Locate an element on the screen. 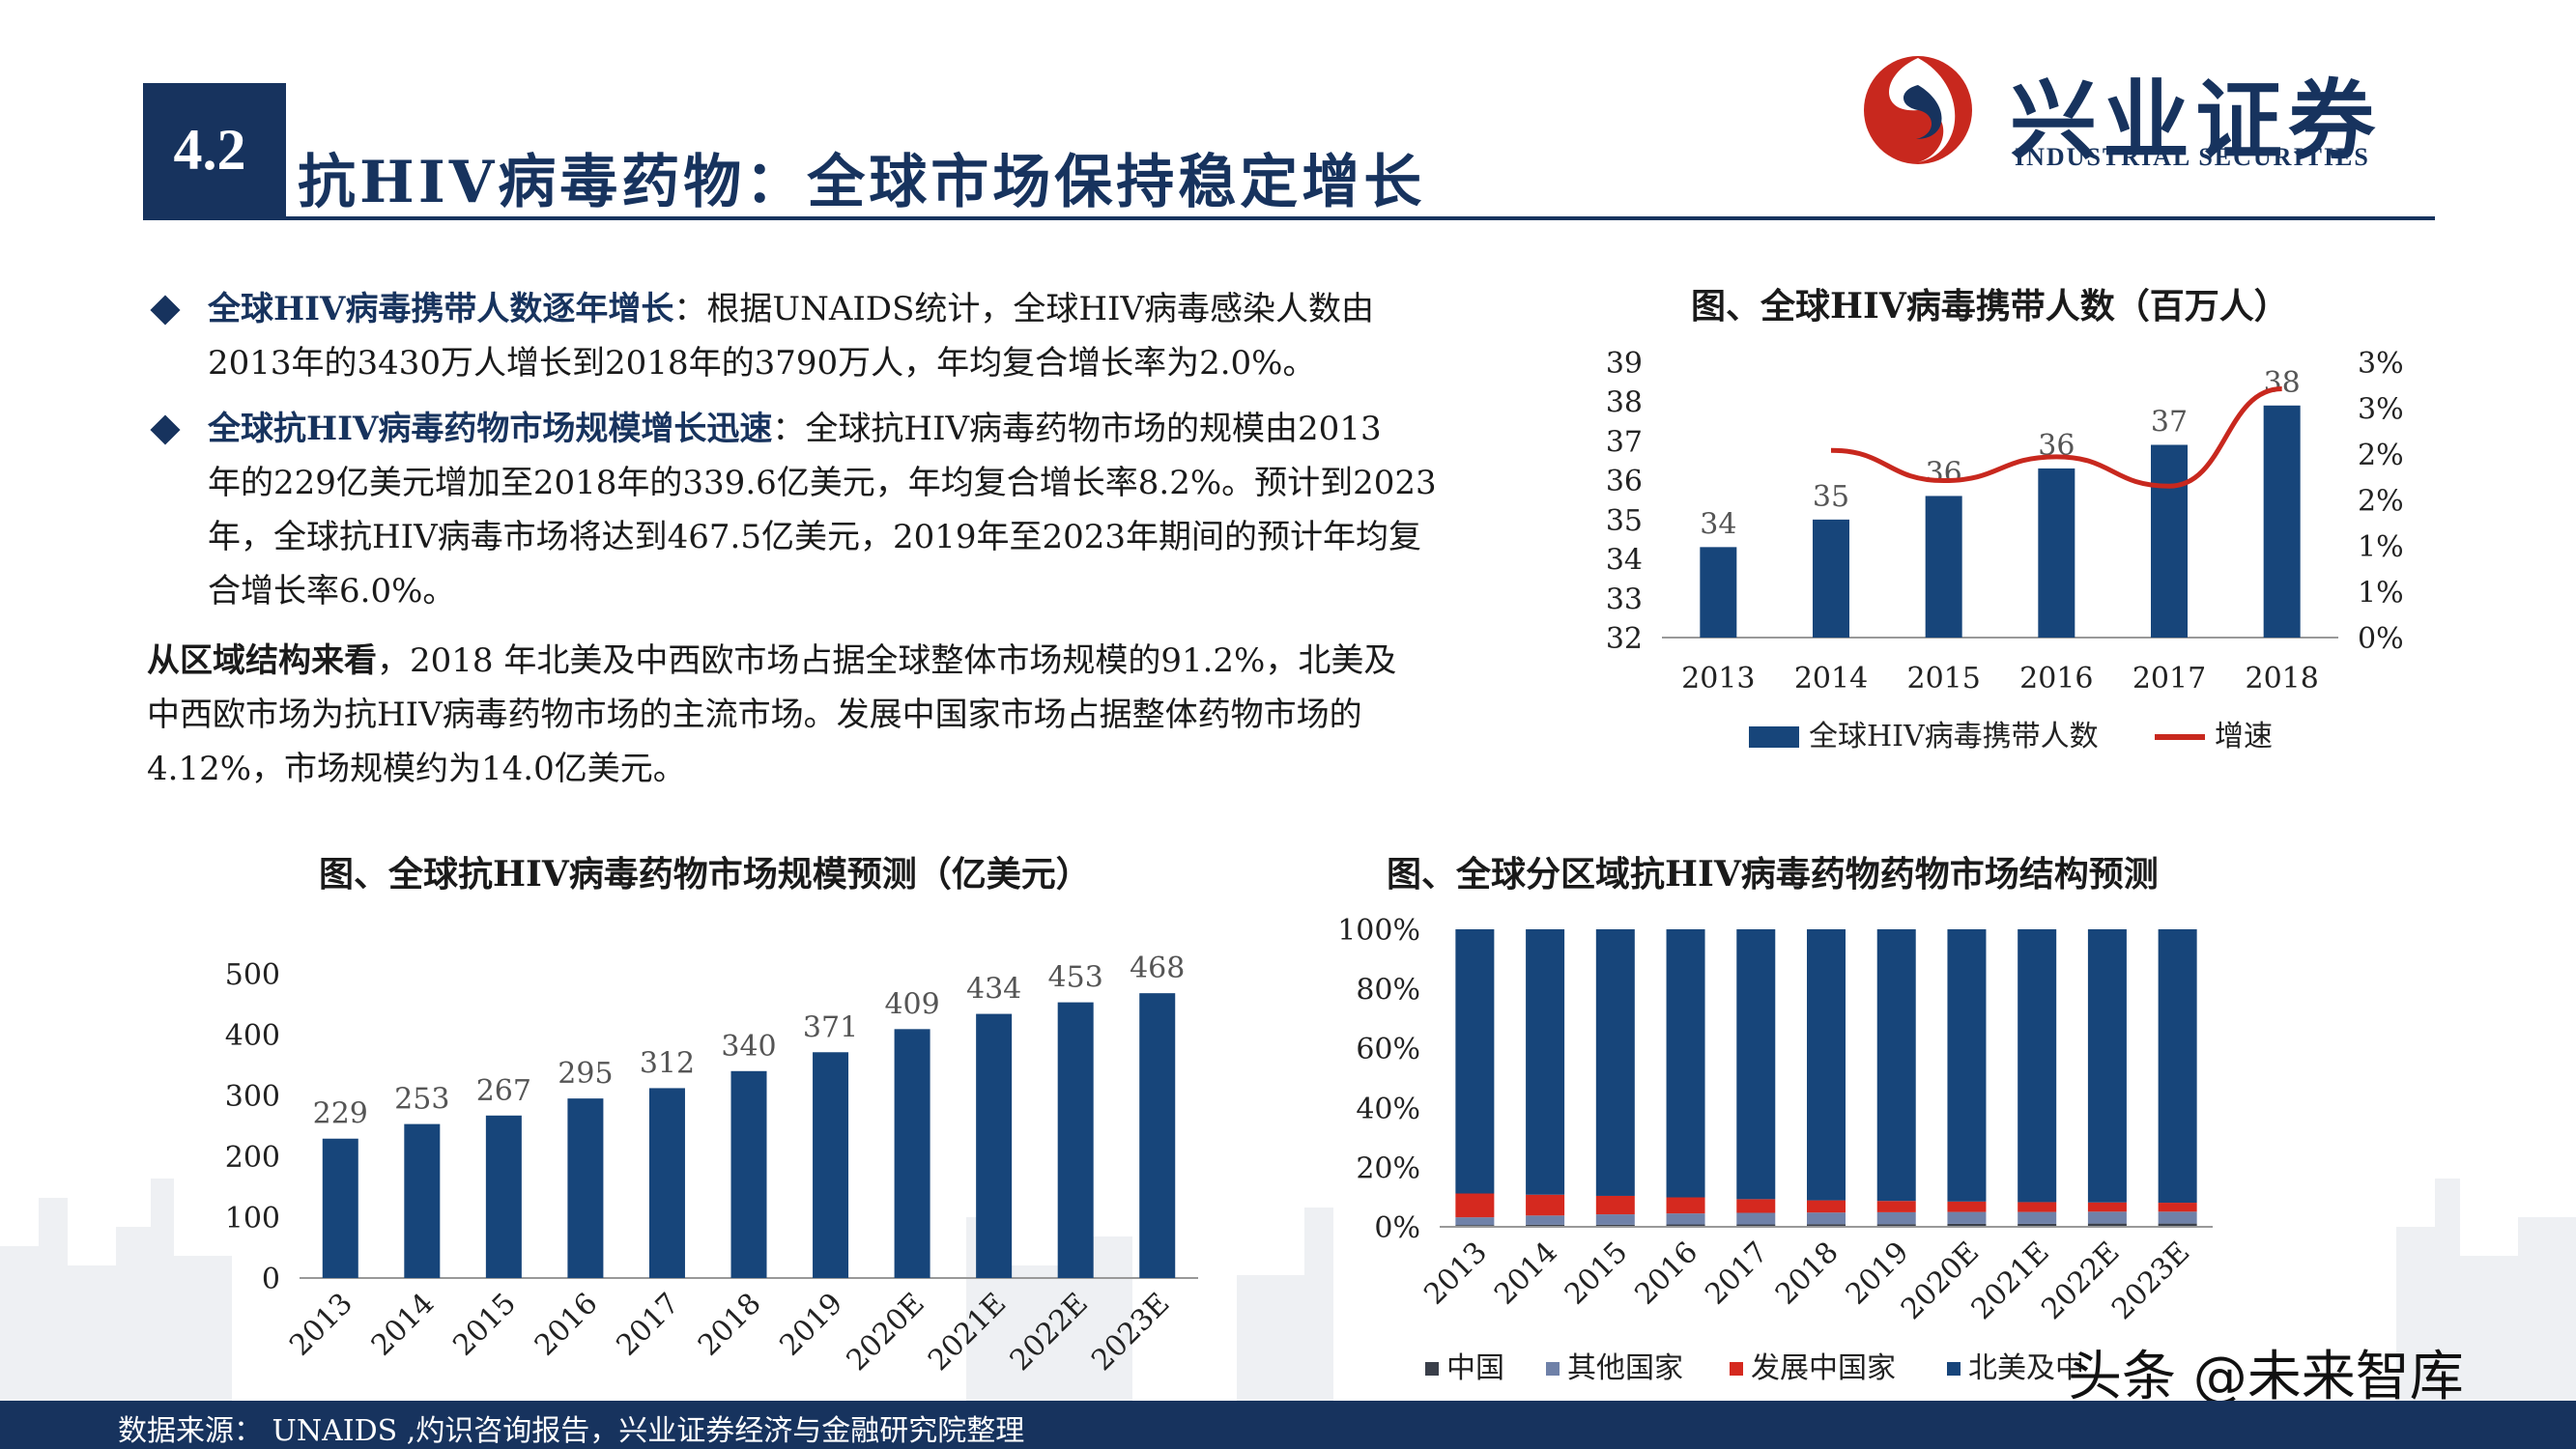  bullet-heading: 全球HIV病毒携带人数逐年增长 is located at coordinates (441, 309).